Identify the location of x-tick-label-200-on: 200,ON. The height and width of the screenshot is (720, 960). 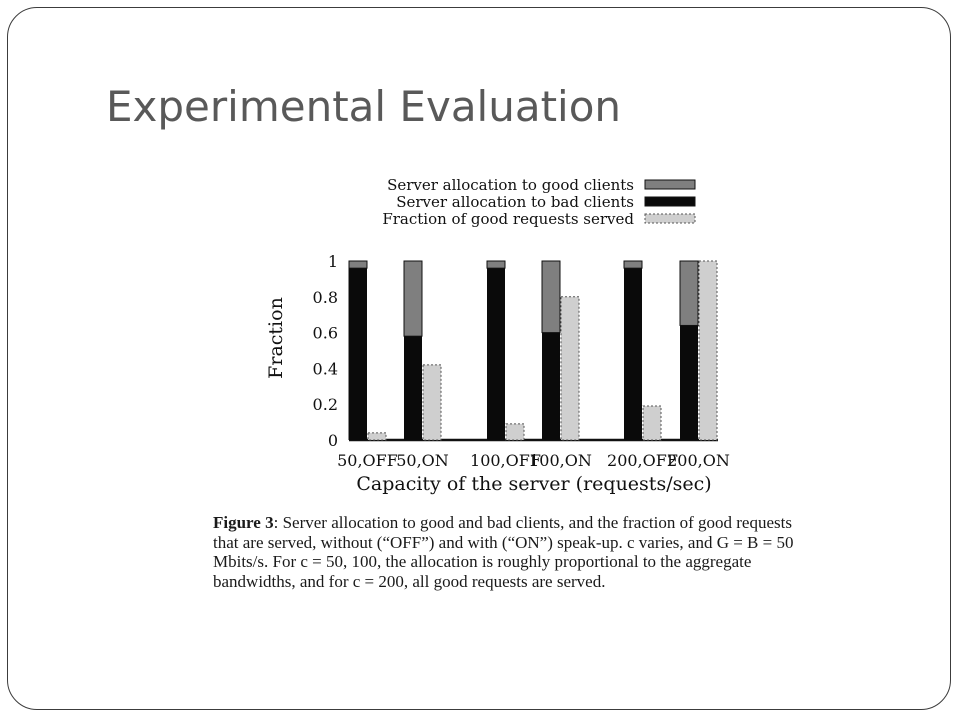
(698, 460).